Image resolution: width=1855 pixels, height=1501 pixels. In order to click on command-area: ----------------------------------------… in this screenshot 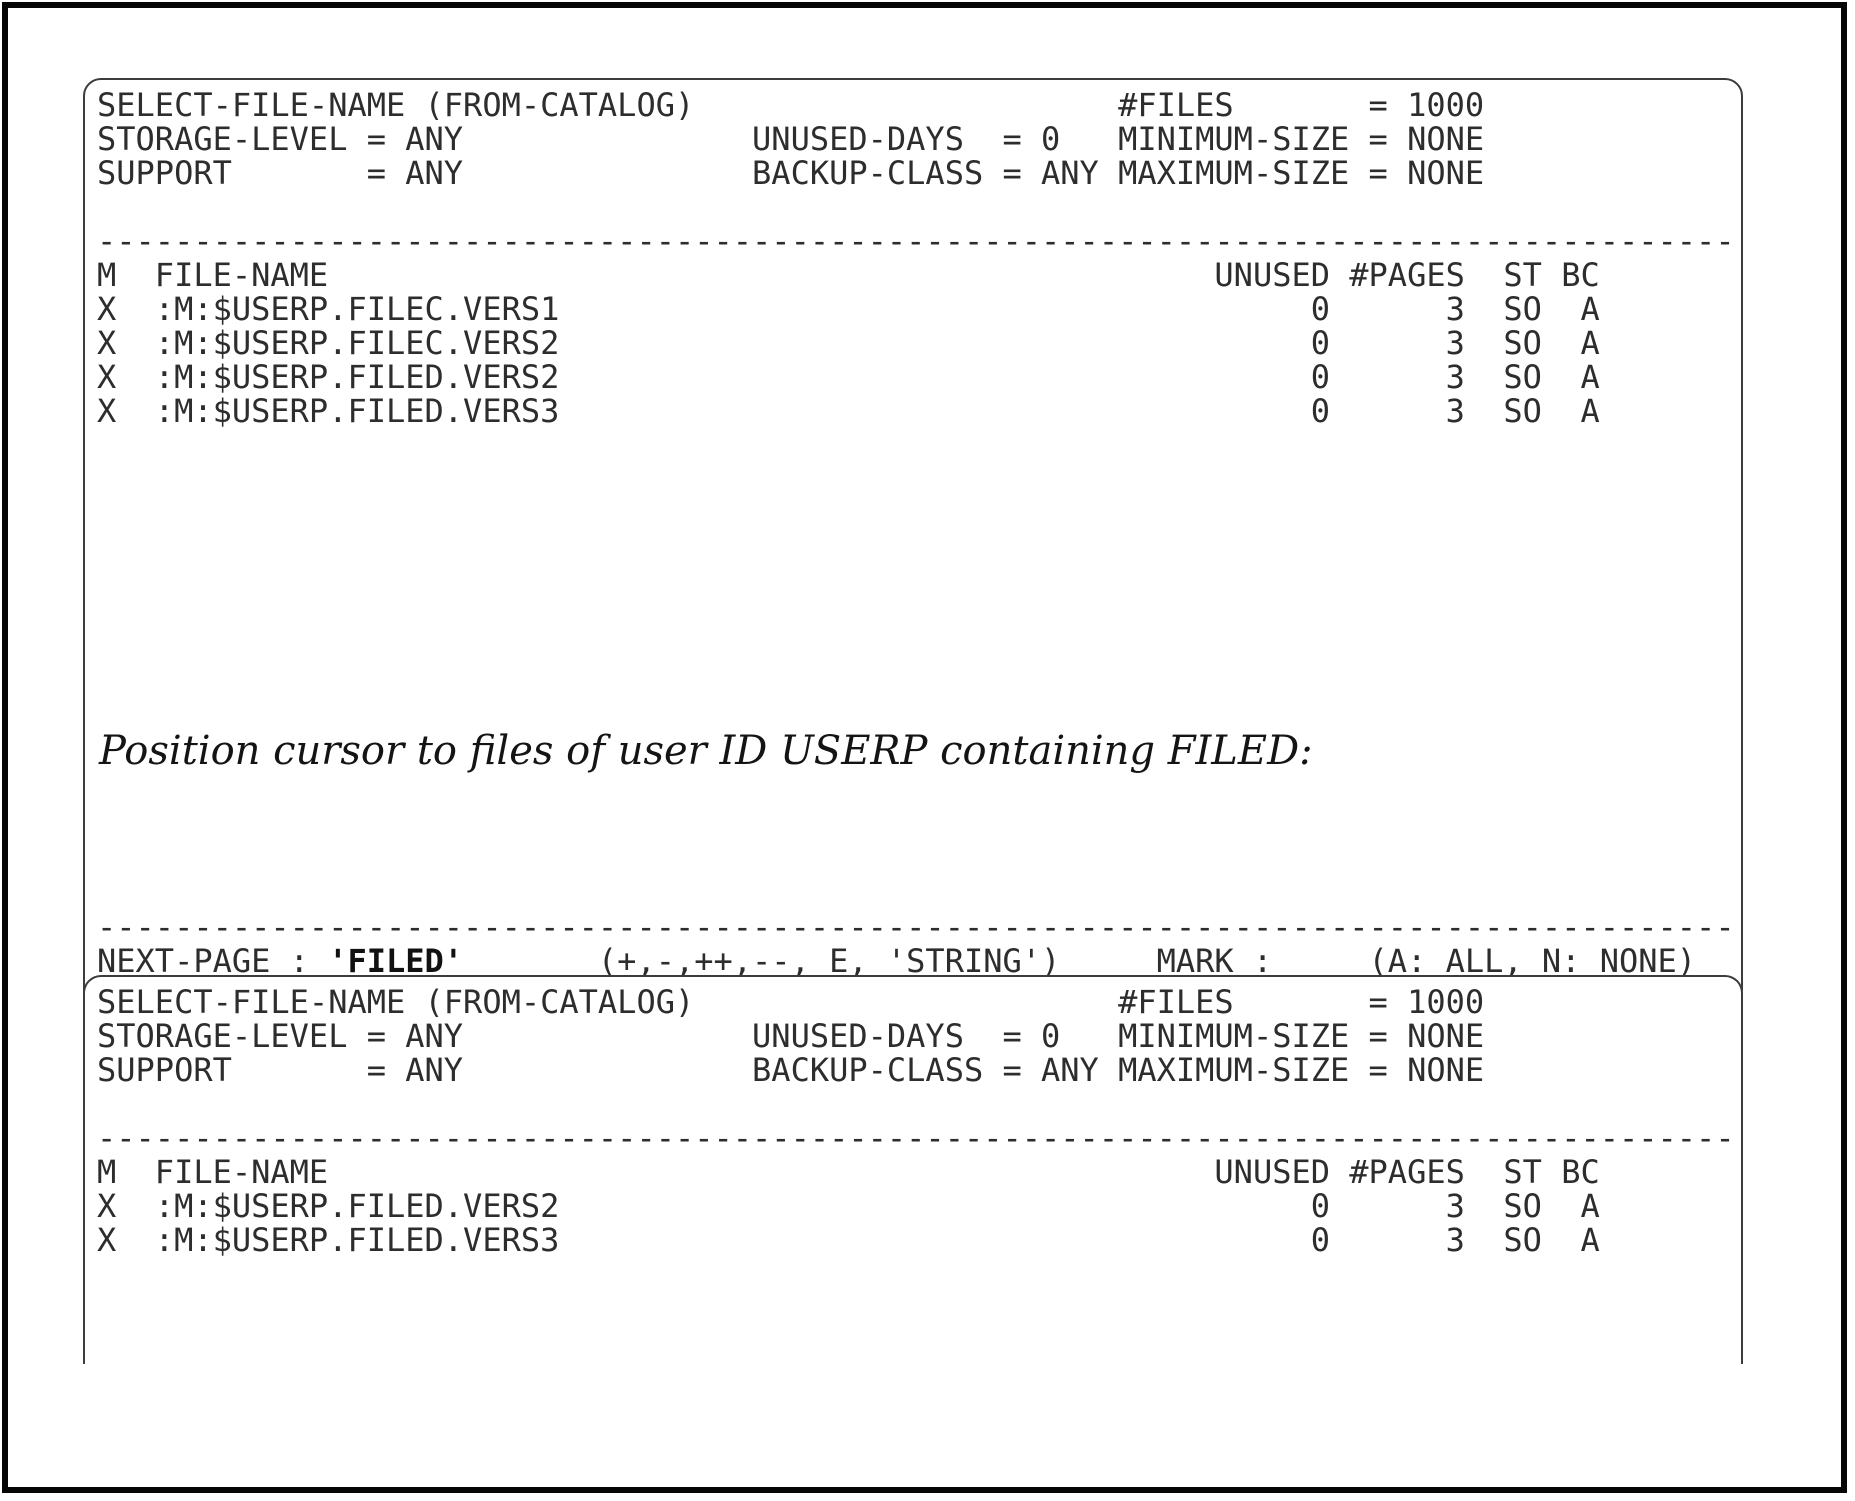, I will do `click(916, 944)`.